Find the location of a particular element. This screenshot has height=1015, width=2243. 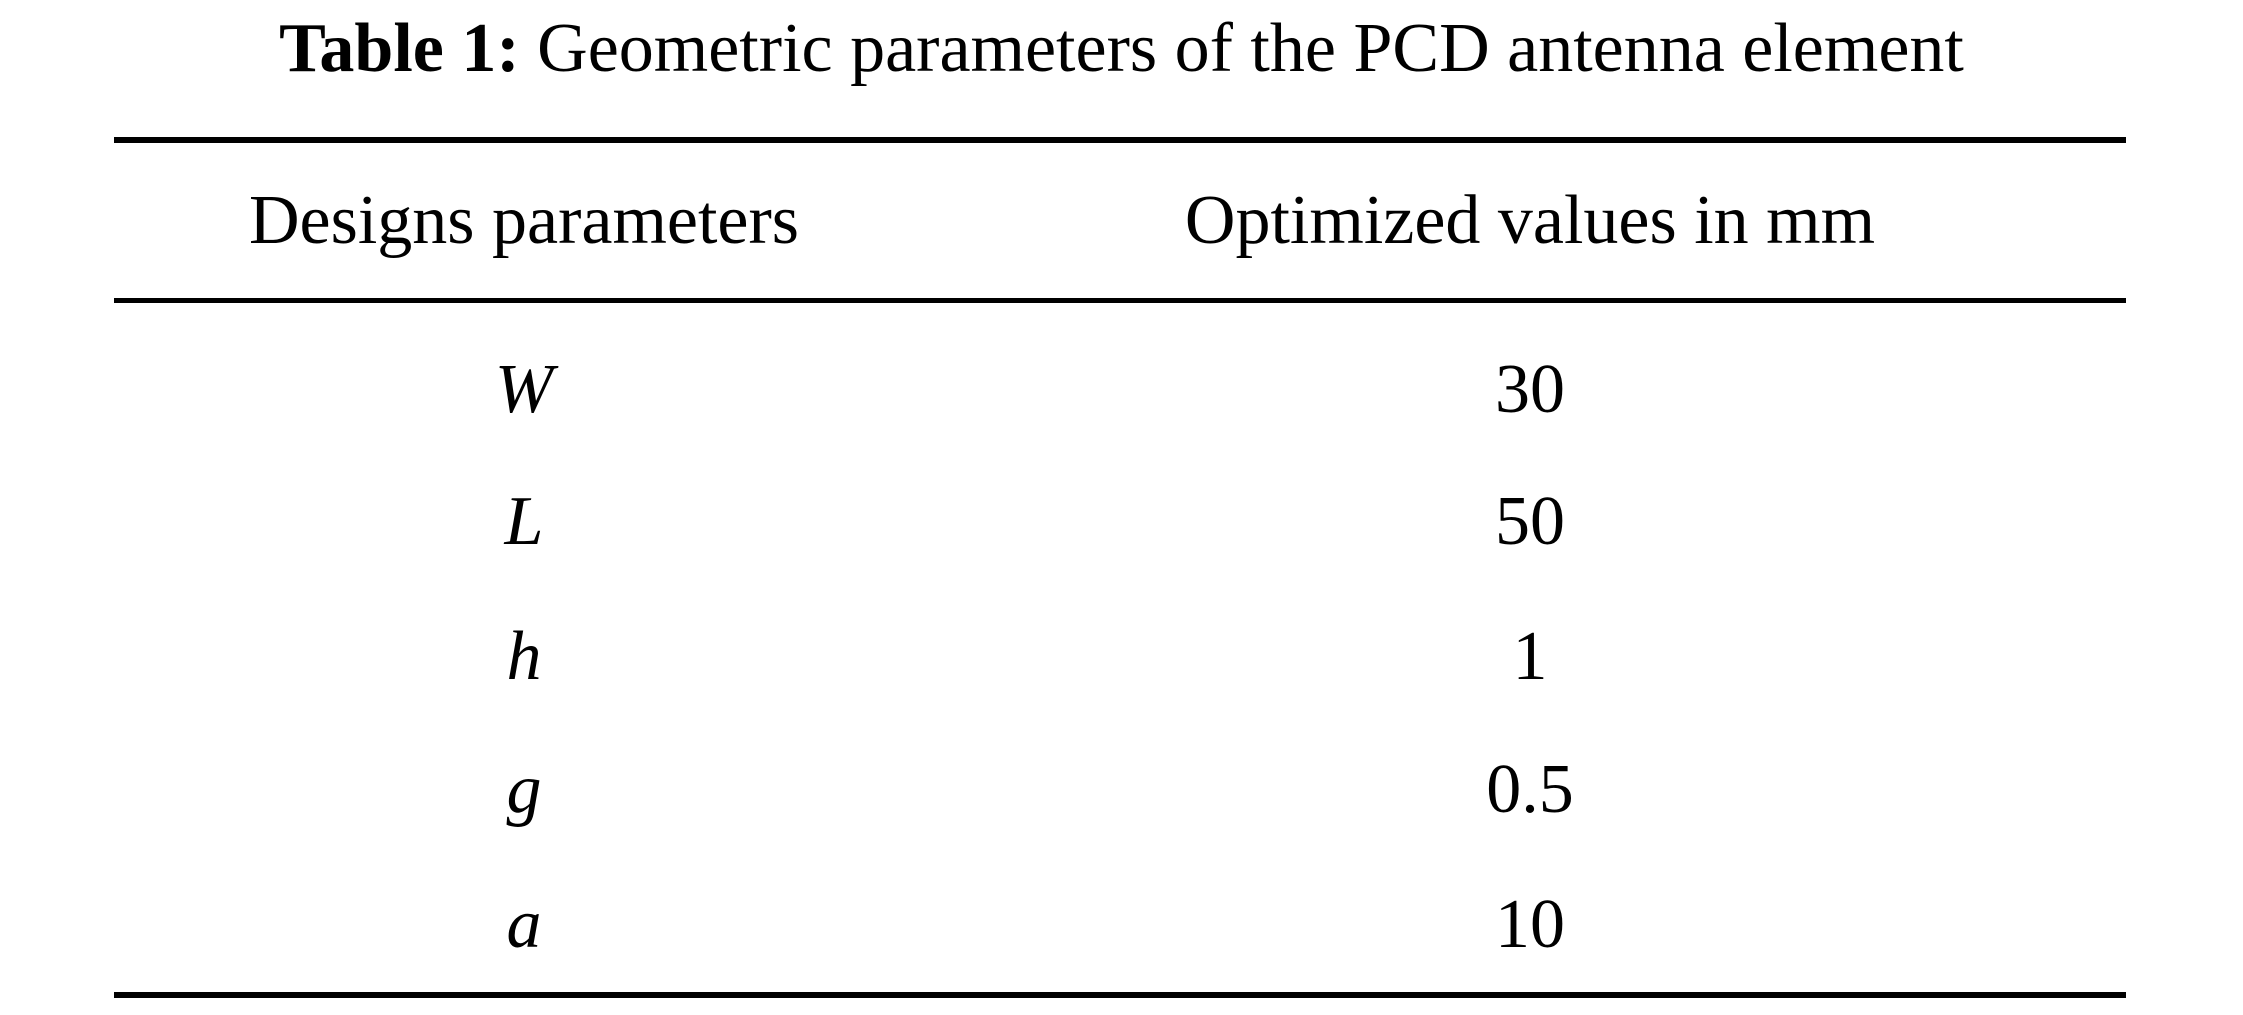

row-value: 30 is located at coordinates (1530, 389).